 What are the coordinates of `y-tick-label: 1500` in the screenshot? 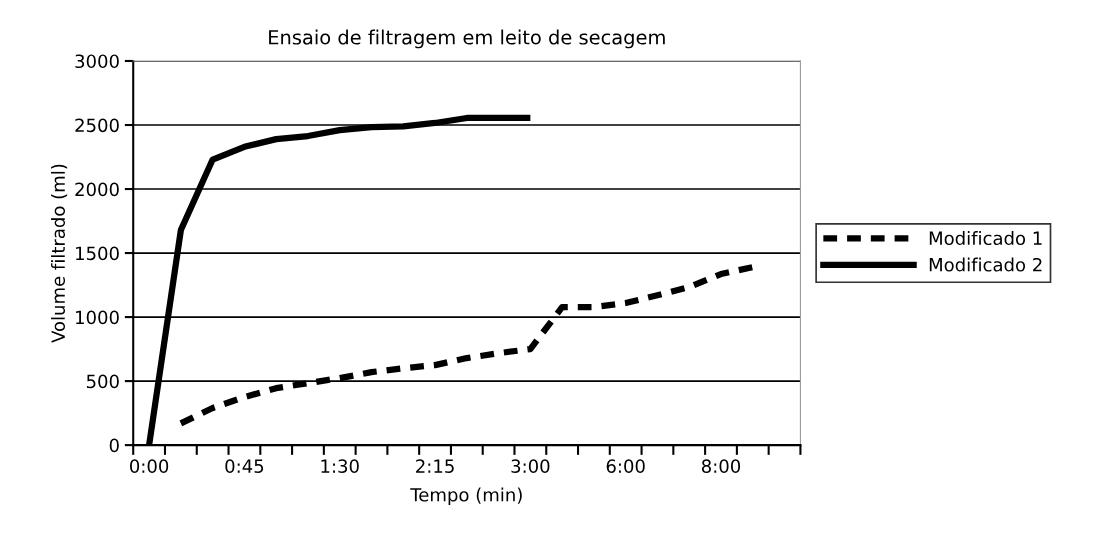 It's located at (97, 253).